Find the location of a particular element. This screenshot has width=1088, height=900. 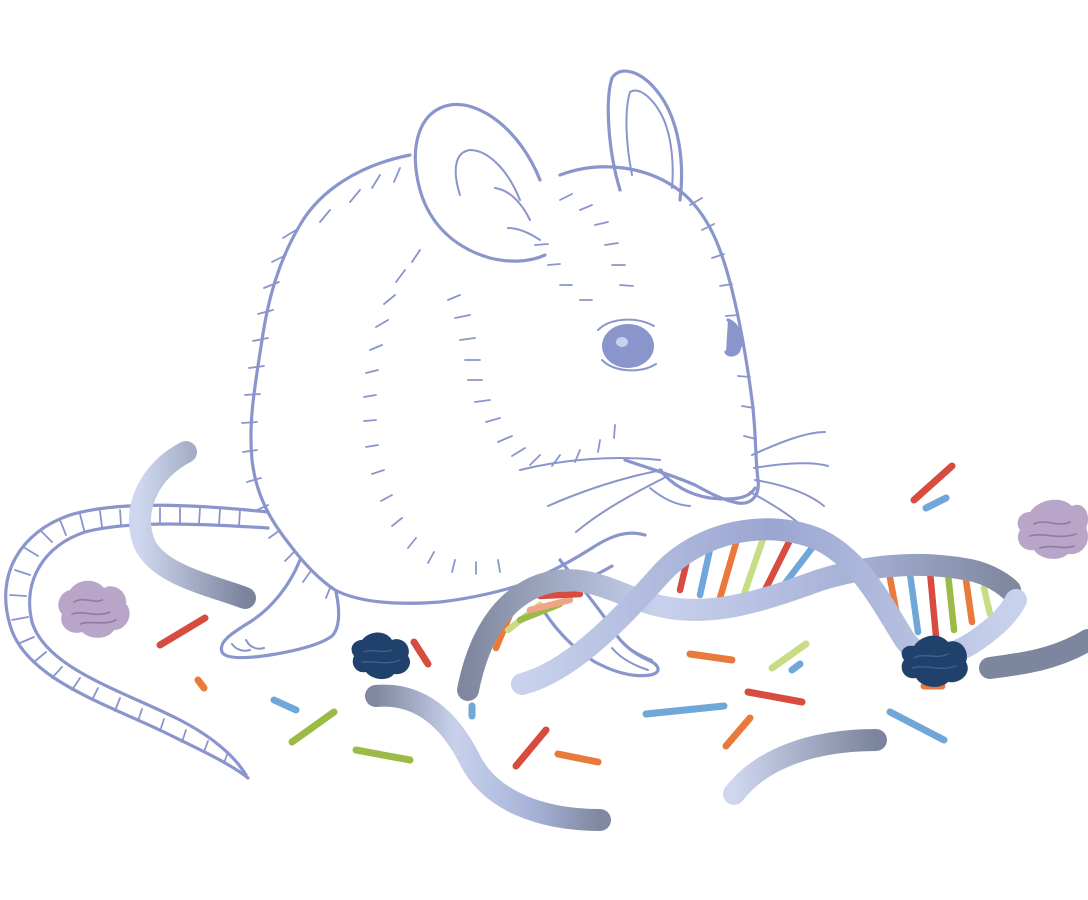

dna-double-helix is located at coordinates (772, 609).